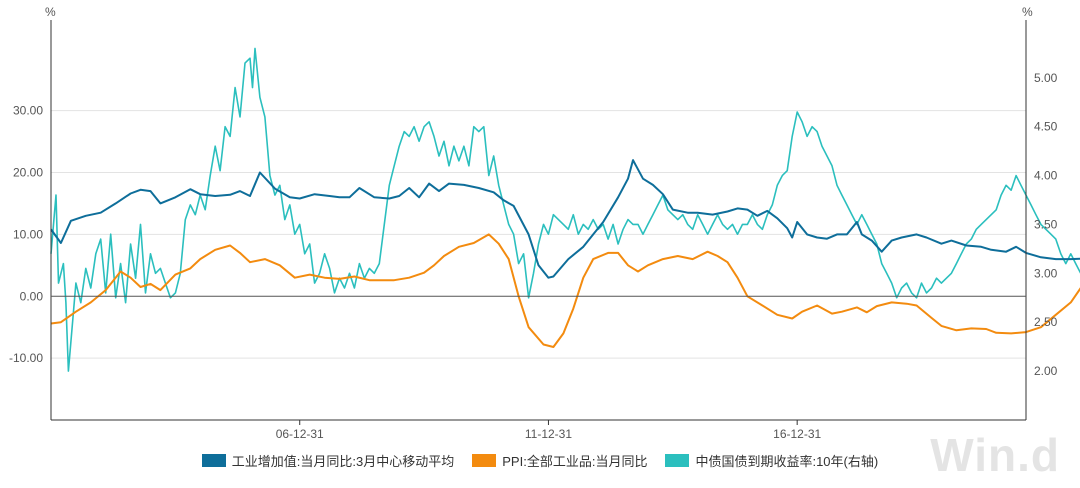 The height and width of the screenshot is (488, 1080). I want to click on legend-swatch-ppi, so click(484, 460).